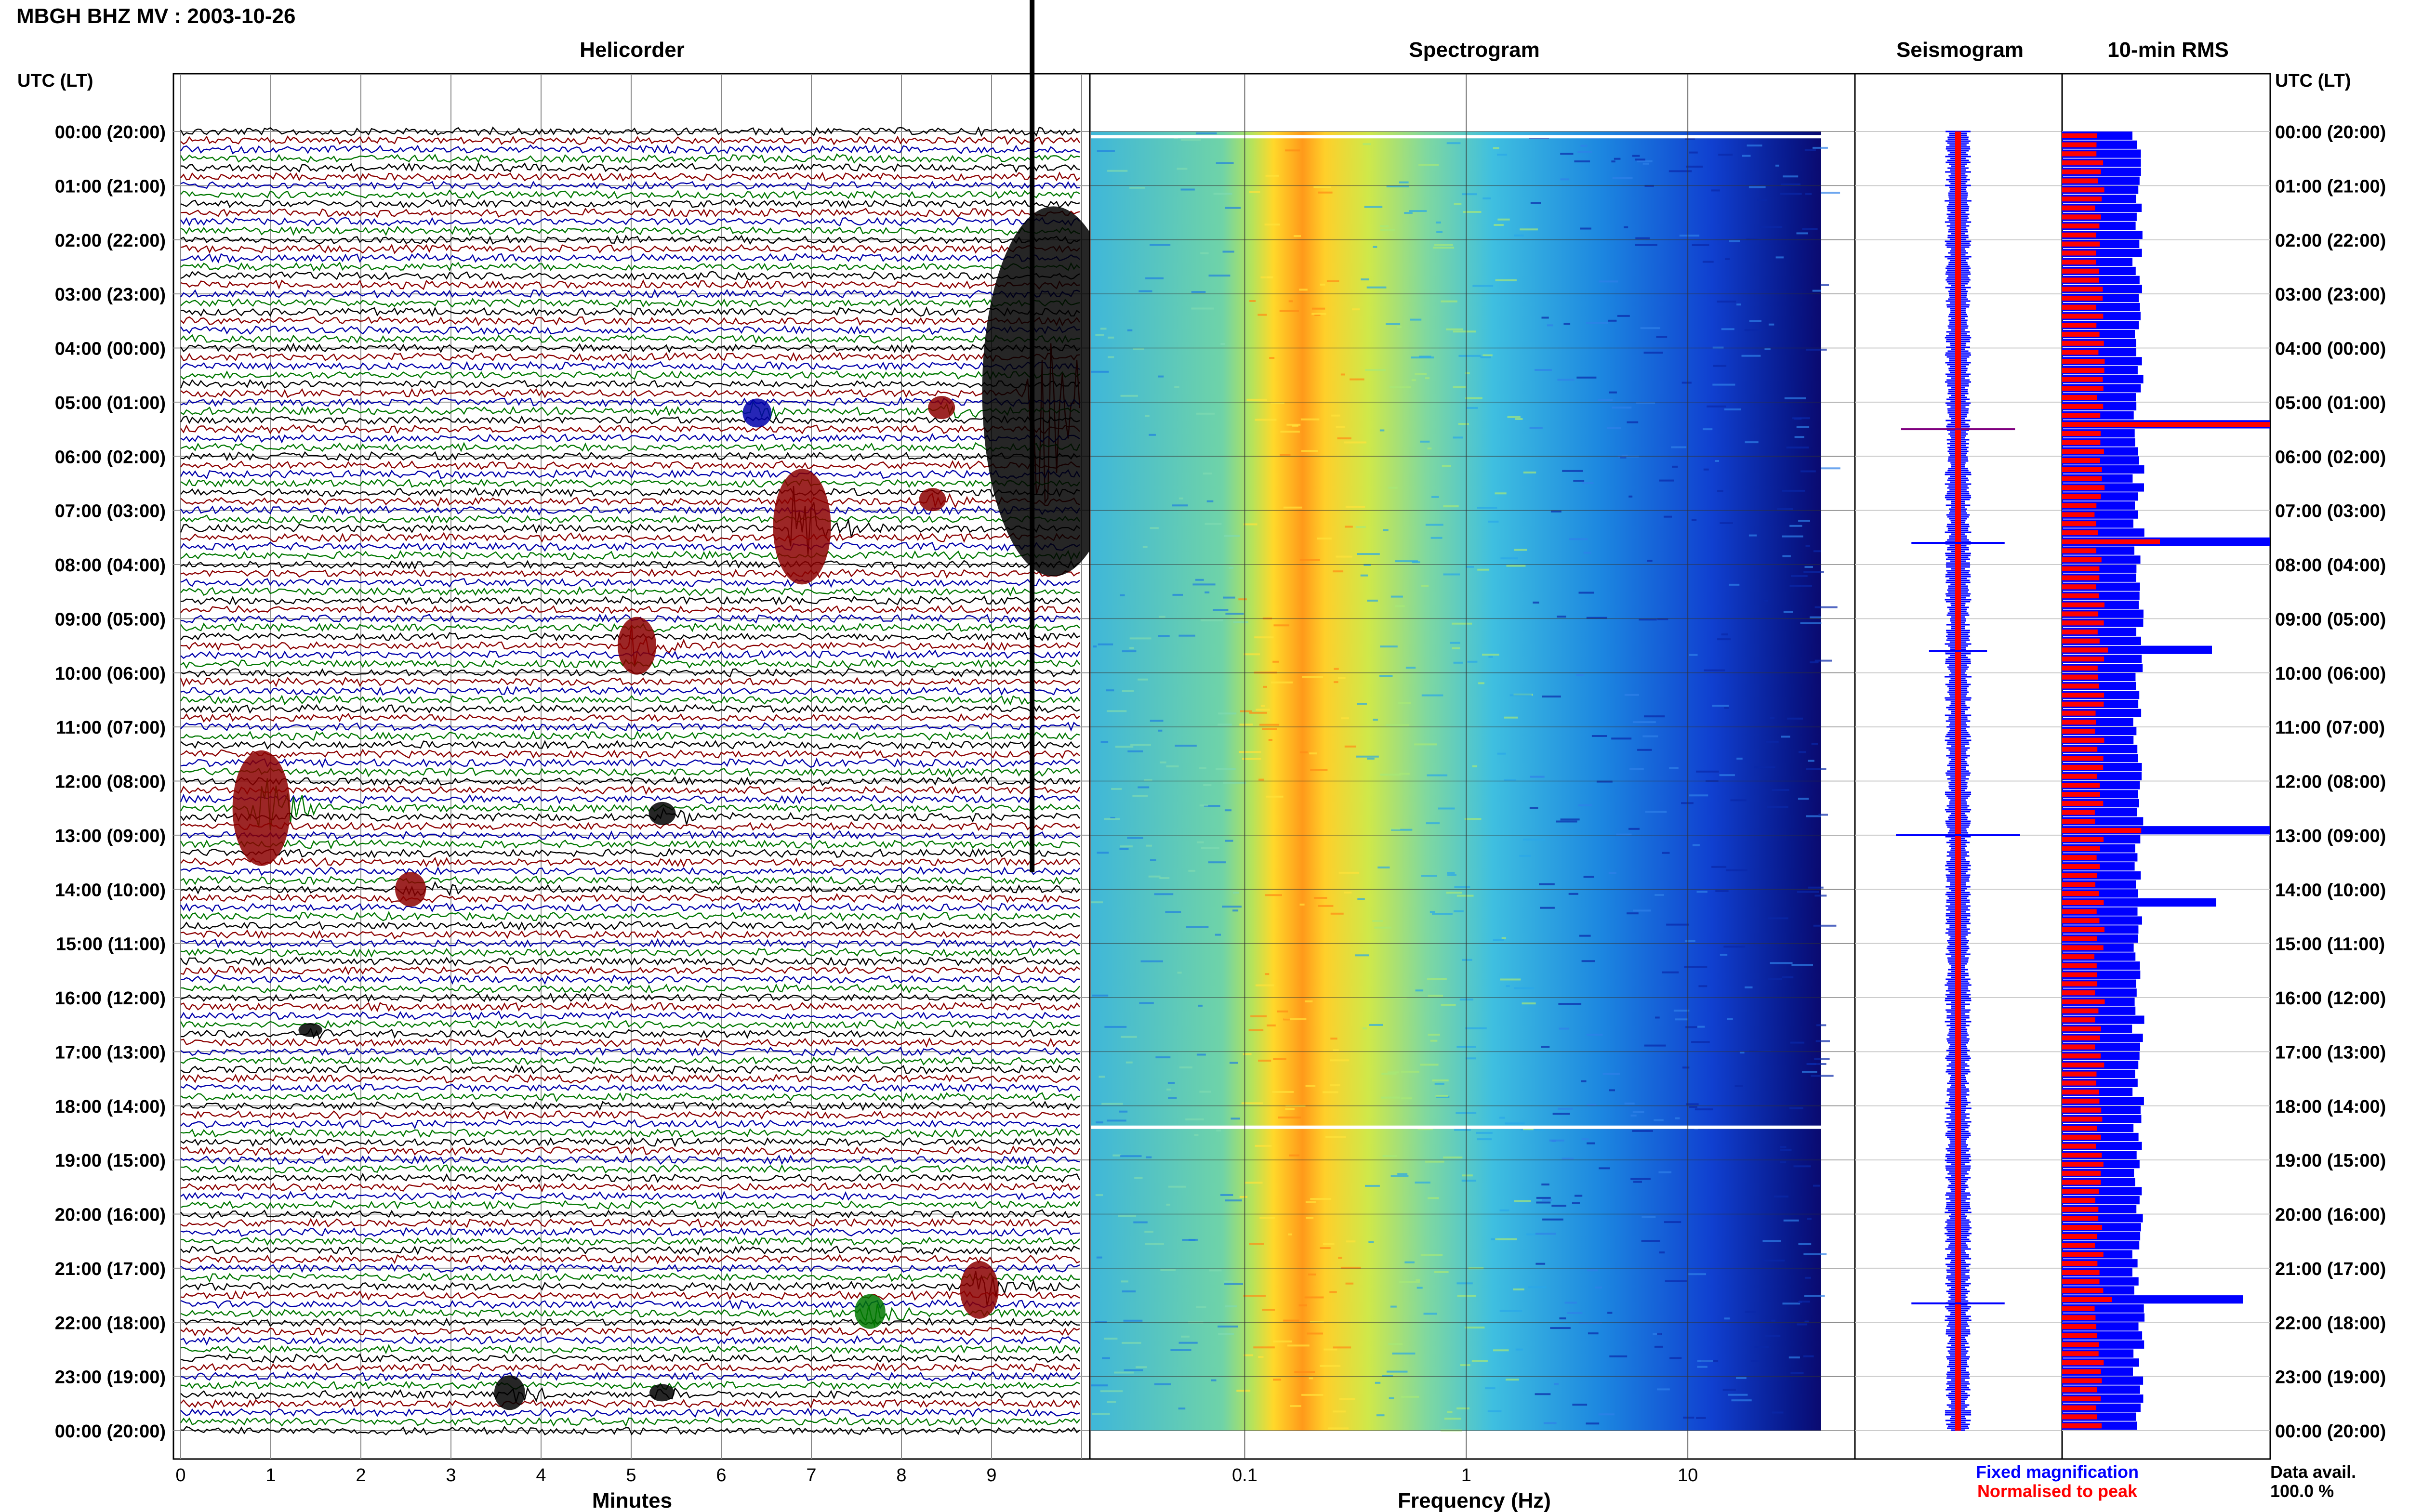  What do you see at coordinates (361, 1475) in the screenshot?
I see `minutes-tick-label: 2` at bounding box center [361, 1475].